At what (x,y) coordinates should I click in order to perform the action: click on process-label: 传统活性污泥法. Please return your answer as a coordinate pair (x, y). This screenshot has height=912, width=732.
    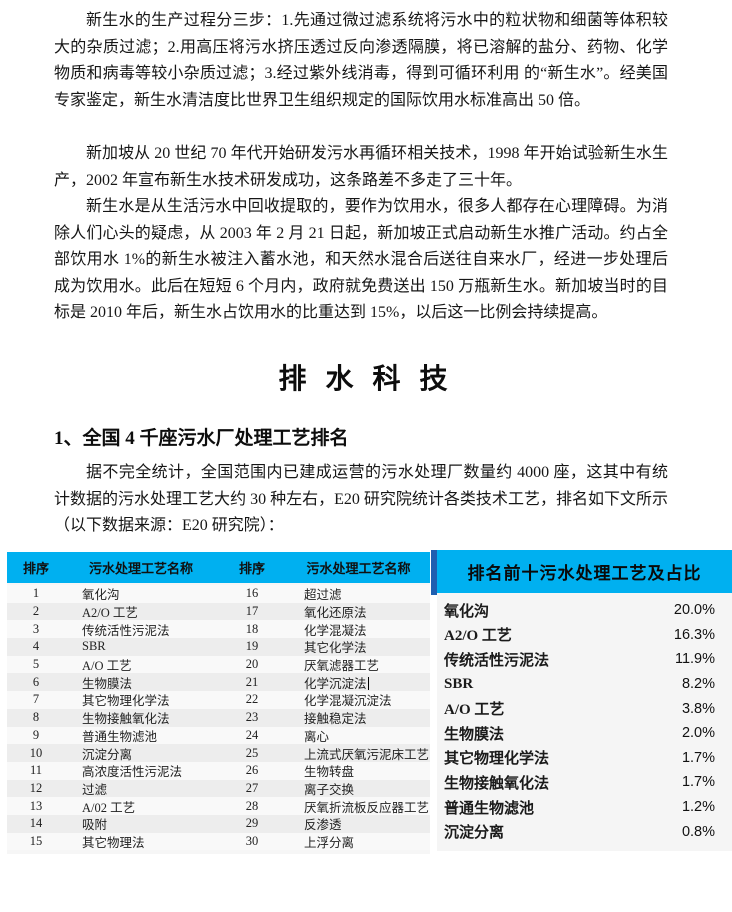
    Looking at the image, I should click on (497, 660).